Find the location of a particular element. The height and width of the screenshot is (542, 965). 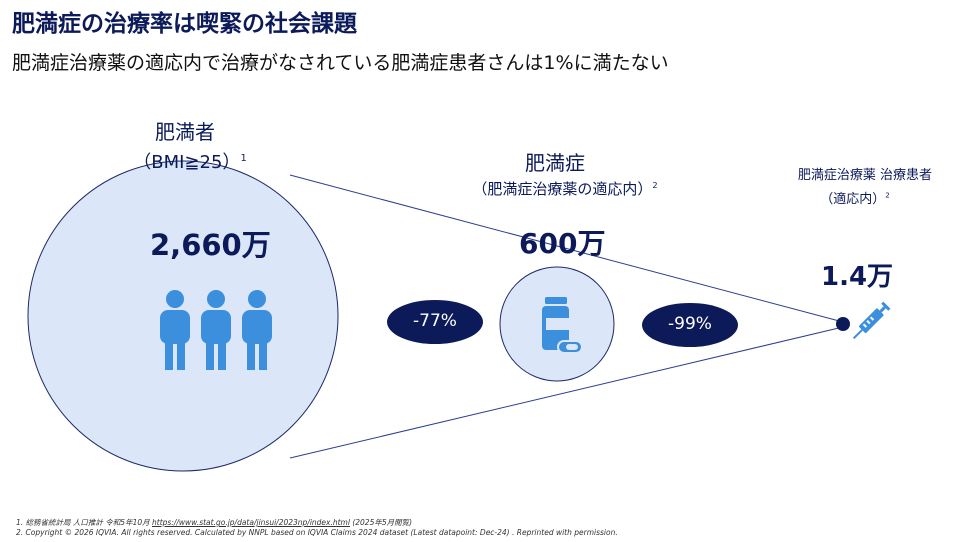

funnel-line-bottom is located at coordinates (566, 392).